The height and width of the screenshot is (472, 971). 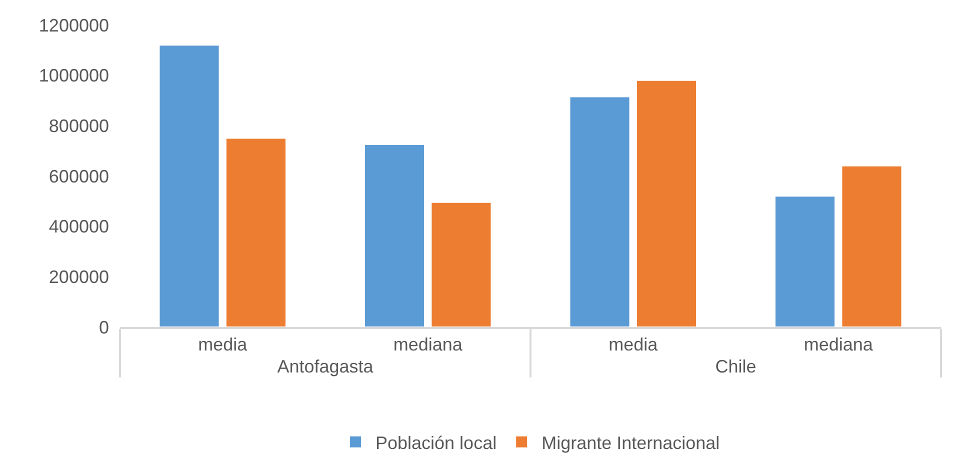 I want to click on y-tick-label: 1200000, so click(x=73, y=25).